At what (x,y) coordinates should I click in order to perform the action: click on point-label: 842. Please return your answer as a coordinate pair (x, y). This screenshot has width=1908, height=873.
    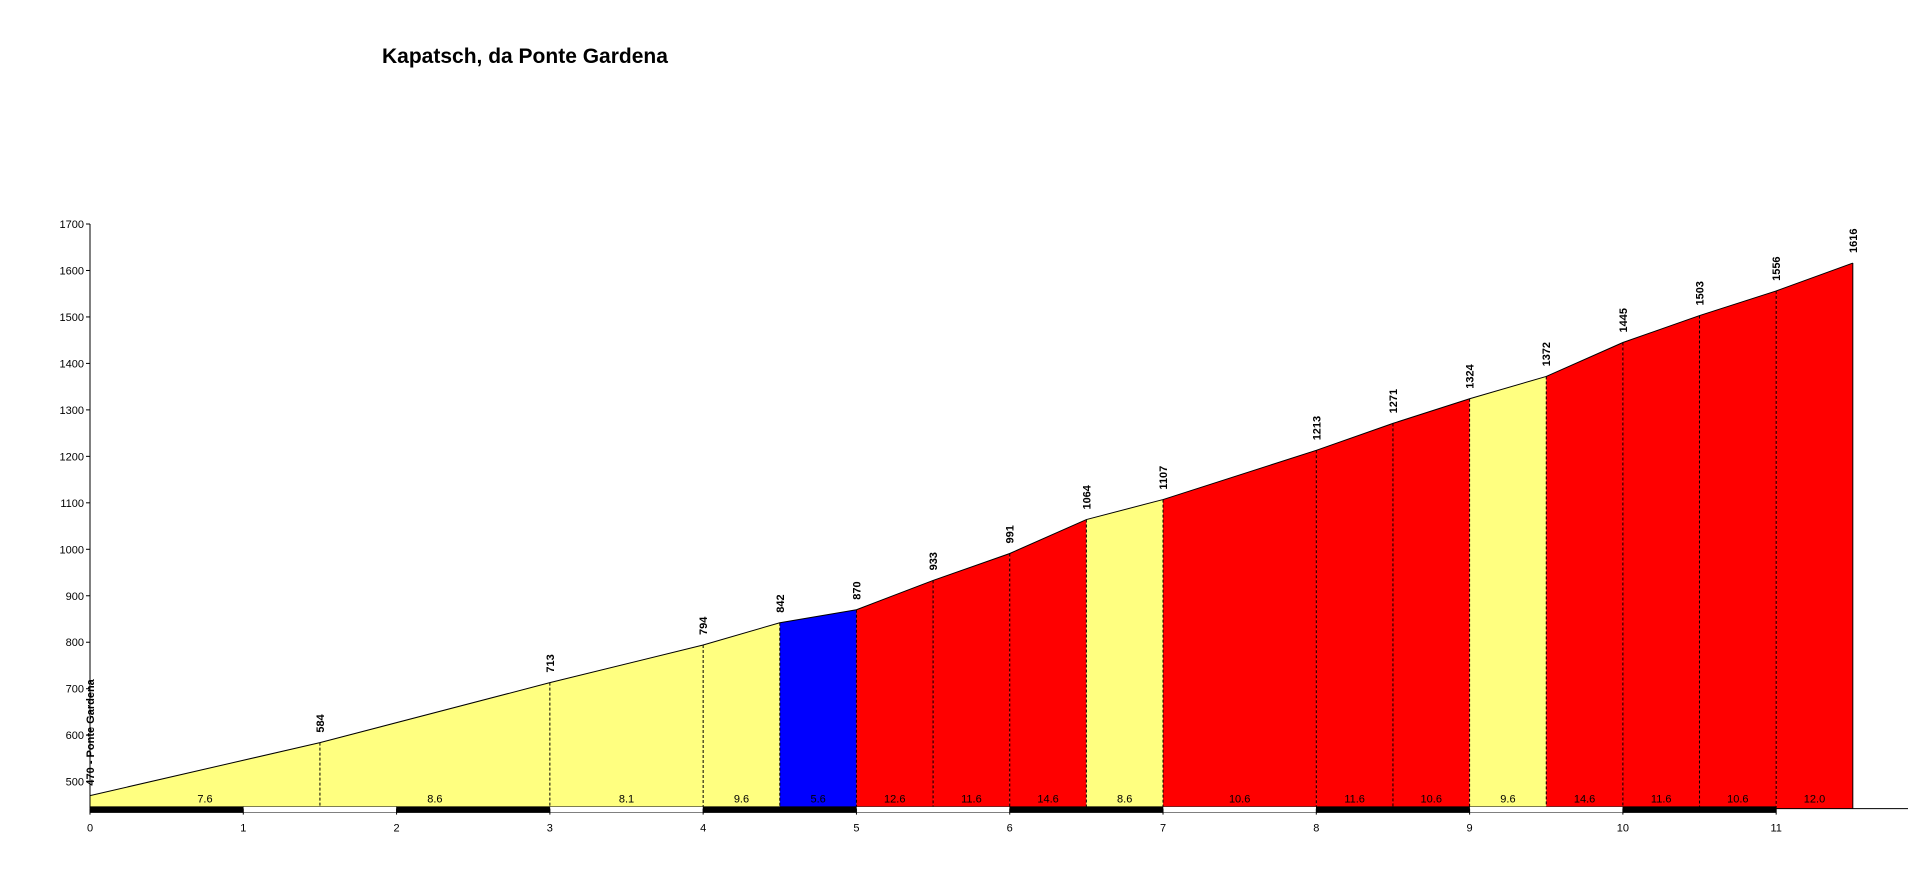
    Looking at the image, I should click on (781, 603).